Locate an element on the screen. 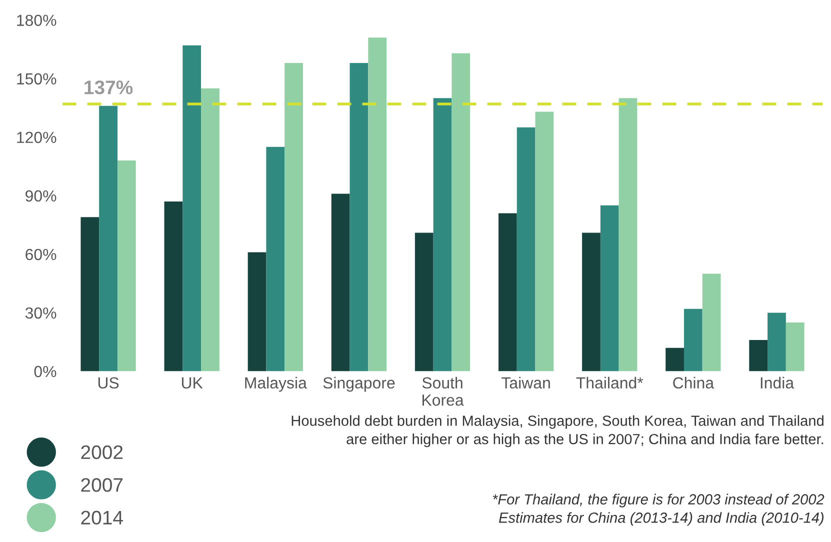  y-tick-label: 150% is located at coordinates (36, 79).